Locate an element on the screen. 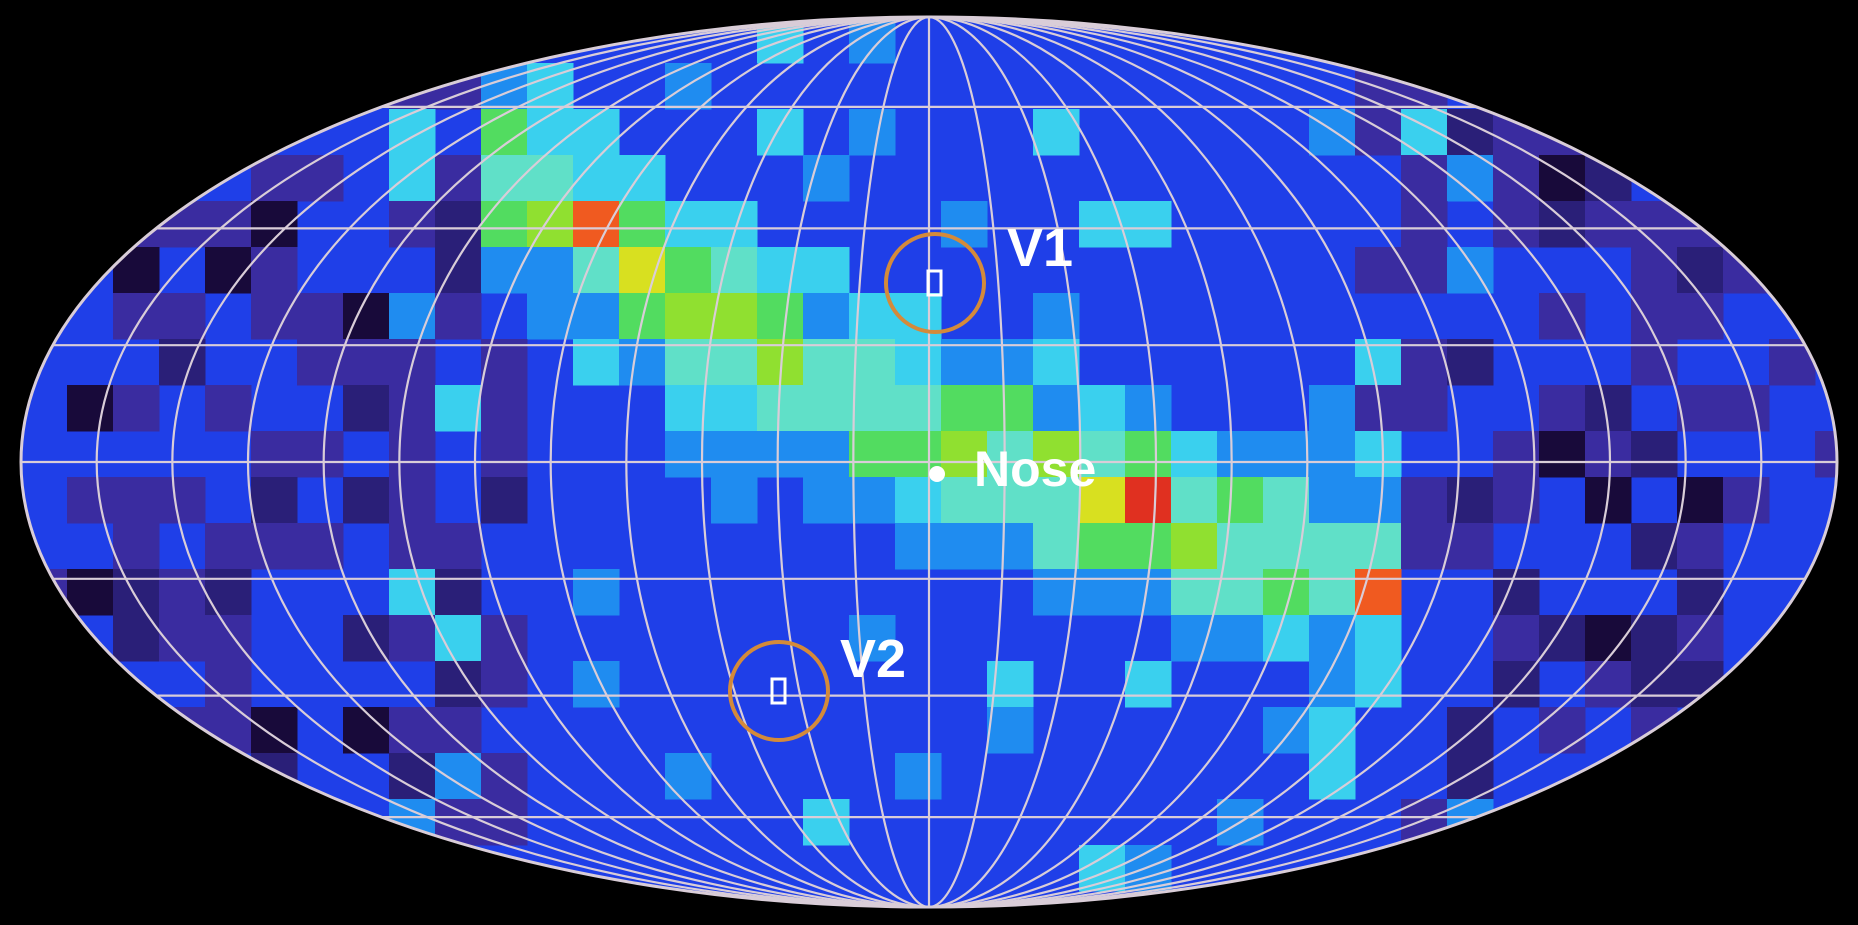  nose-label: Nose is located at coordinates (1035, 469).